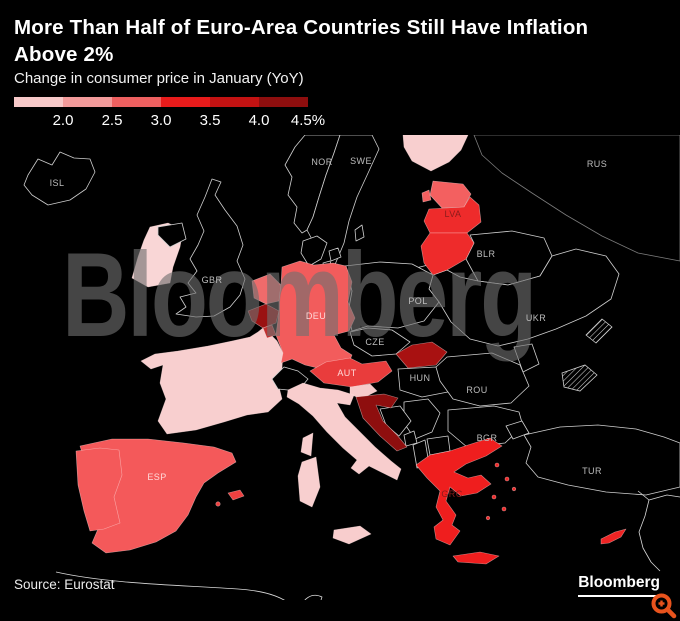 The width and height of the screenshot is (680, 621). What do you see at coordinates (210, 120) in the screenshot?
I see `legend-tick: 3.5` at bounding box center [210, 120].